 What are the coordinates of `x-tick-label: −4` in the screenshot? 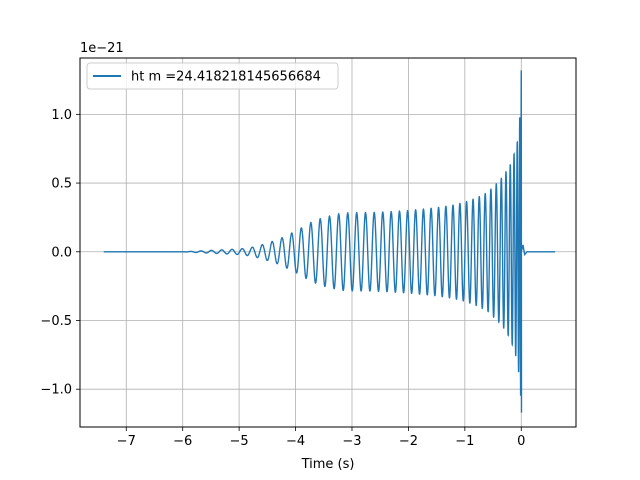 It's located at (295, 441).